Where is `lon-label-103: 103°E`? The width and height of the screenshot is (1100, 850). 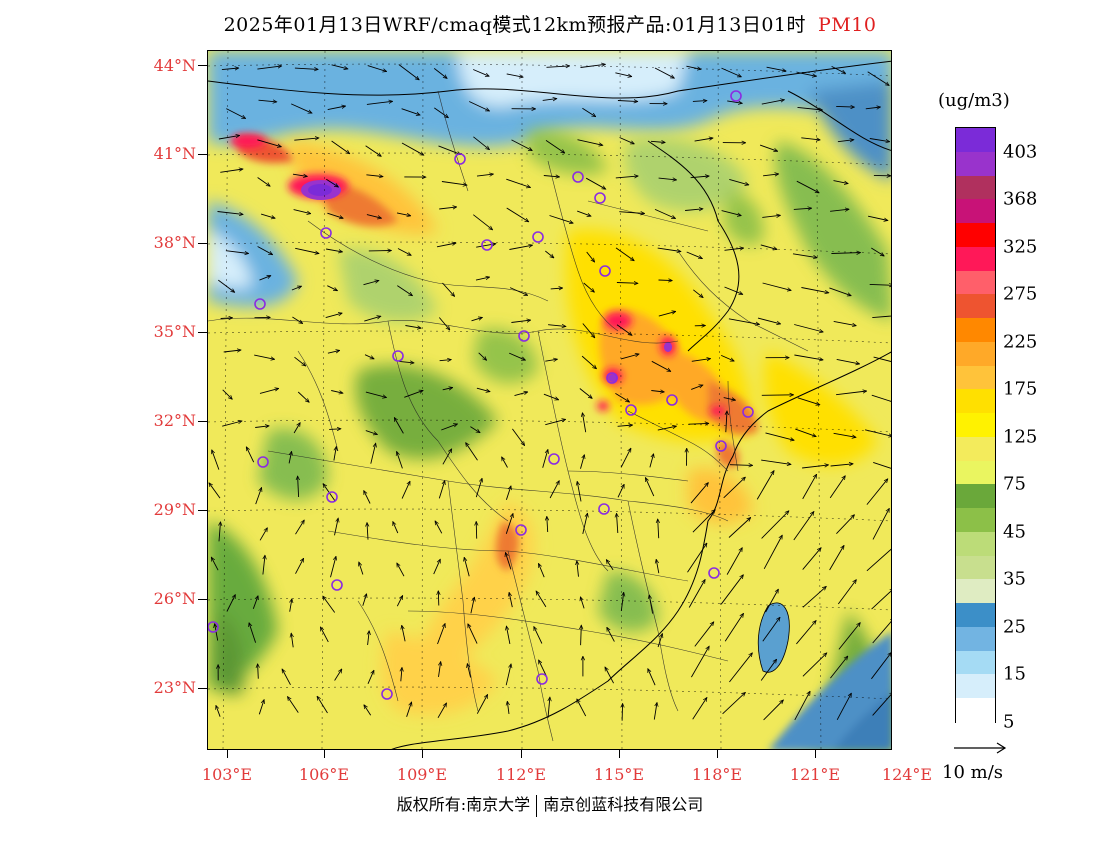
lon-label-103: 103°E is located at coordinates (227, 774).